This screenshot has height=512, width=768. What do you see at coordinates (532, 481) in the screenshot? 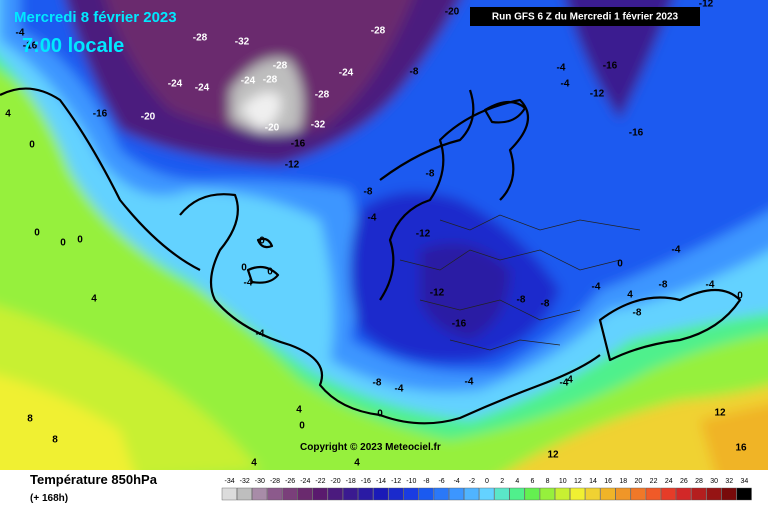
I see `legend-label: 6` at bounding box center [532, 481].